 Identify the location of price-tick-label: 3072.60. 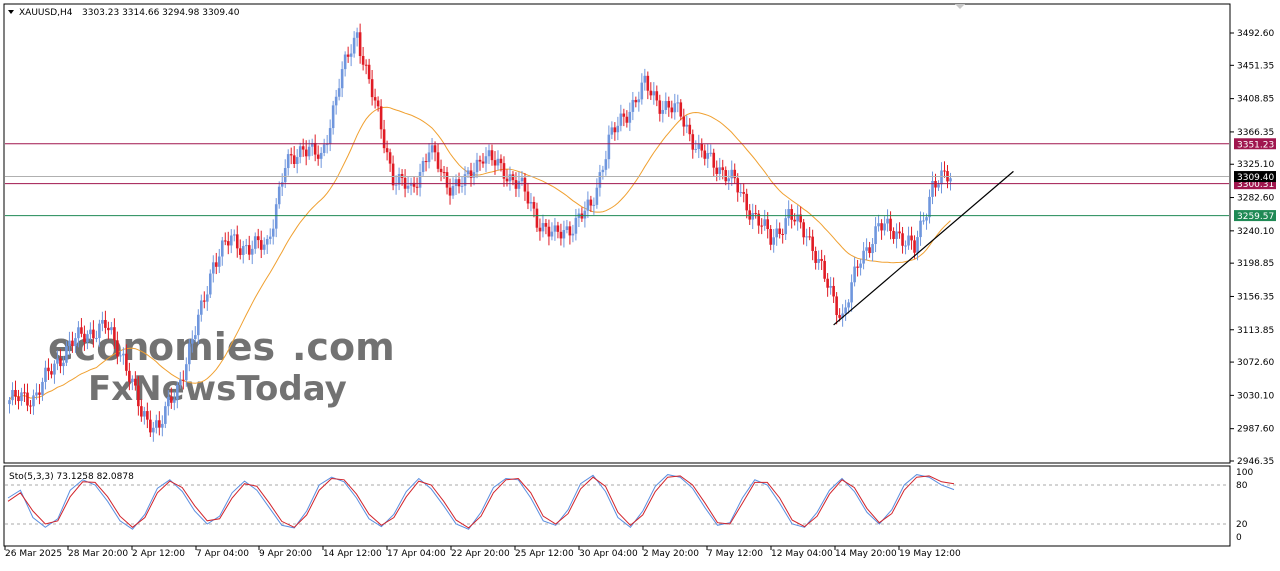
(1255, 363).